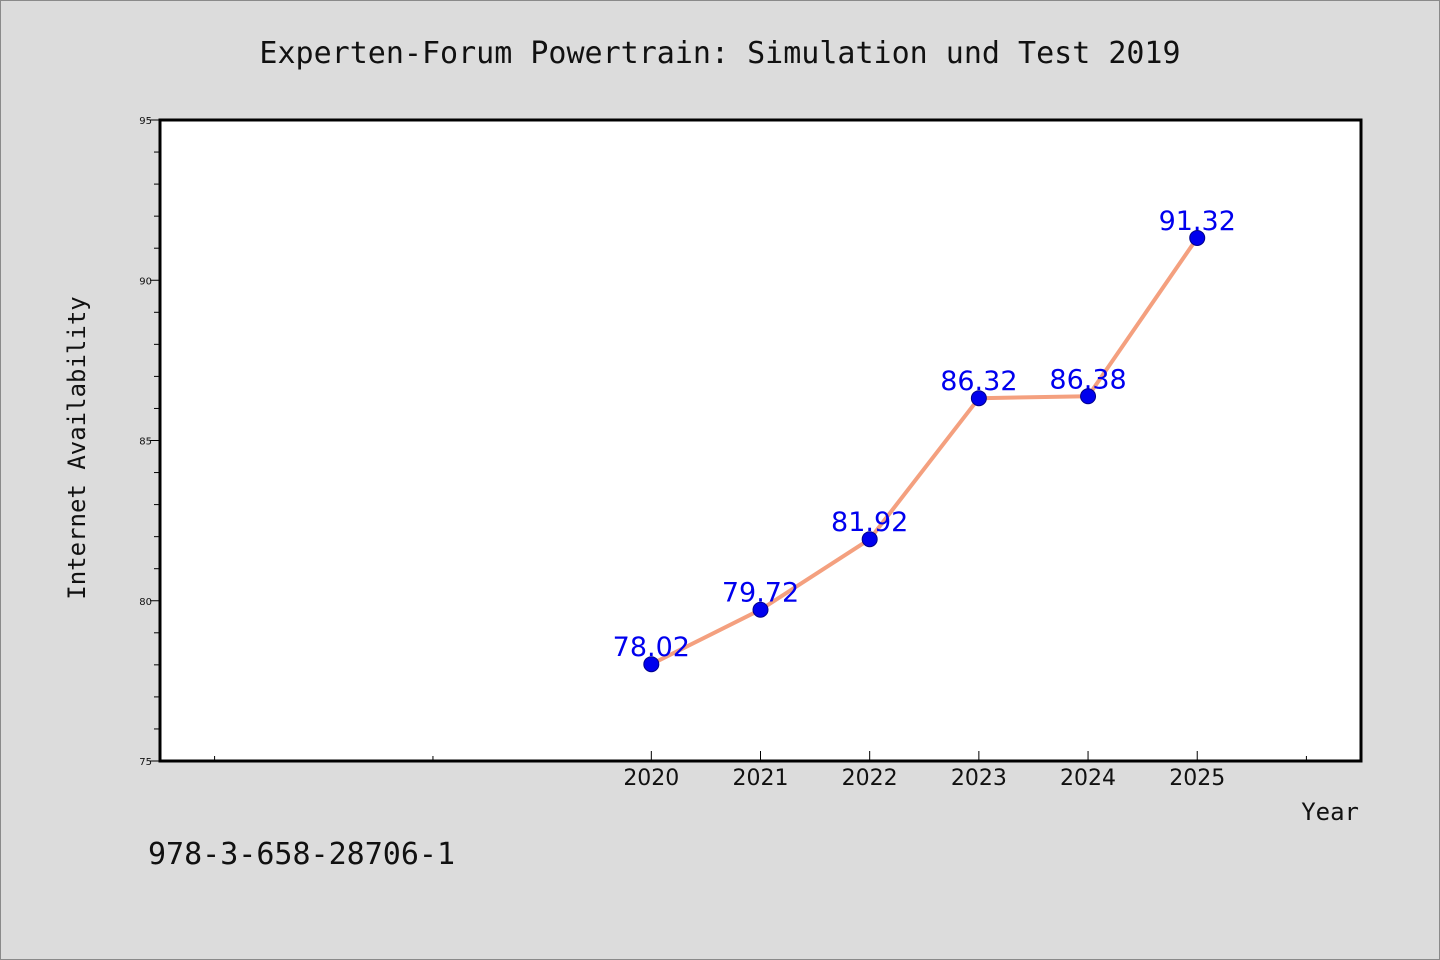 This screenshot has height=960, width=1440. What do you see at coordinates (1088, 778) in the screenshot?
I see `x-tick-label: 2024` at bounding box center [1088, 778].